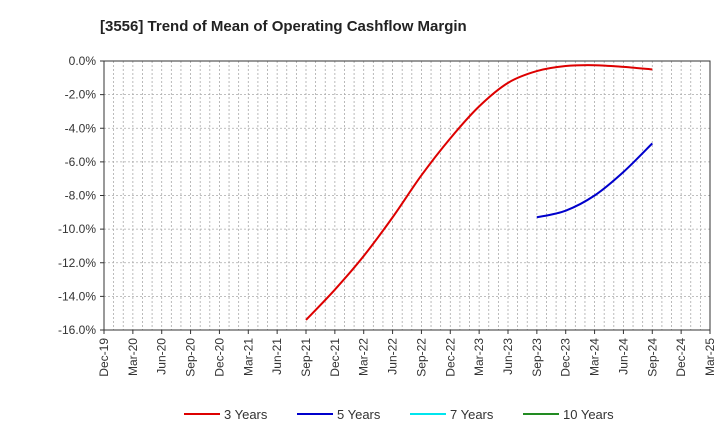  What do you see at coordinates (335, 357) in the screenshot?
I see `x-tick-label: Dec-21` at bounding box center [335, 357].